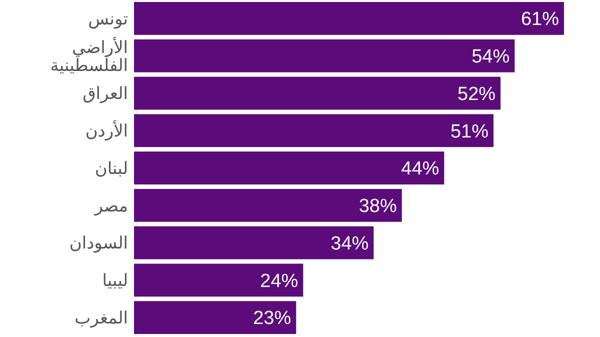 This screenshot has width=600, height=337. What do you see at coordinates (105, 94) in the screenshot?
I see `y-tick-label: العراق` at bounding box center [105, 94].